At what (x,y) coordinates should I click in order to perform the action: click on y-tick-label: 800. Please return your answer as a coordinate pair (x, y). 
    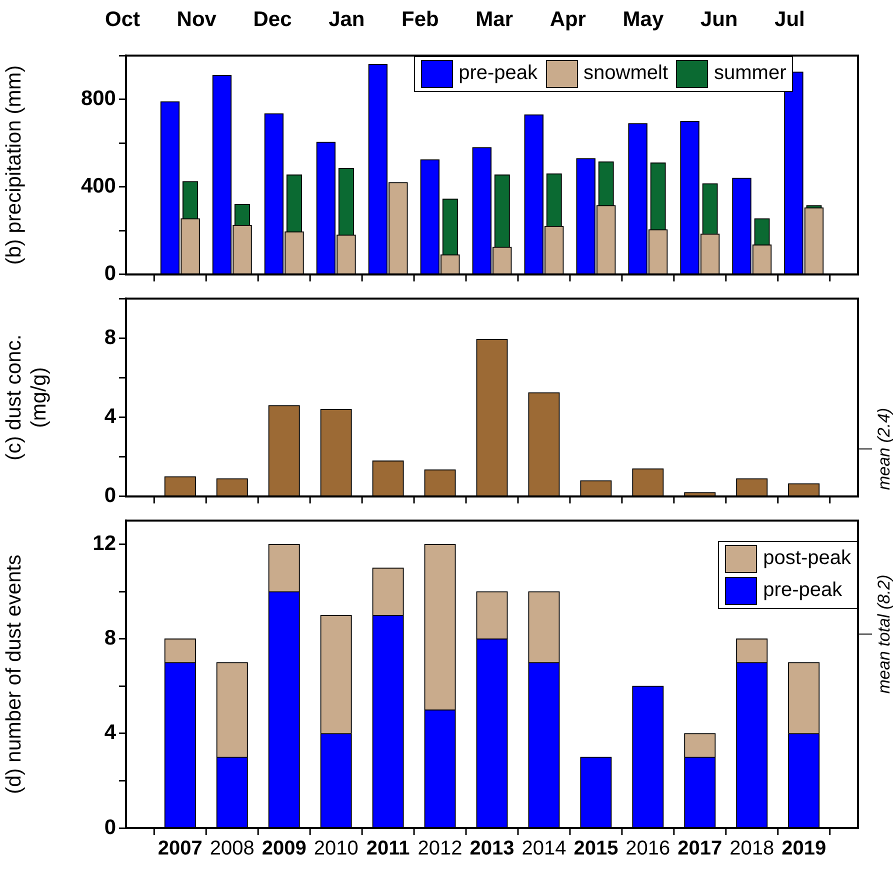
    Looking at the image, I should click on (98, 98).